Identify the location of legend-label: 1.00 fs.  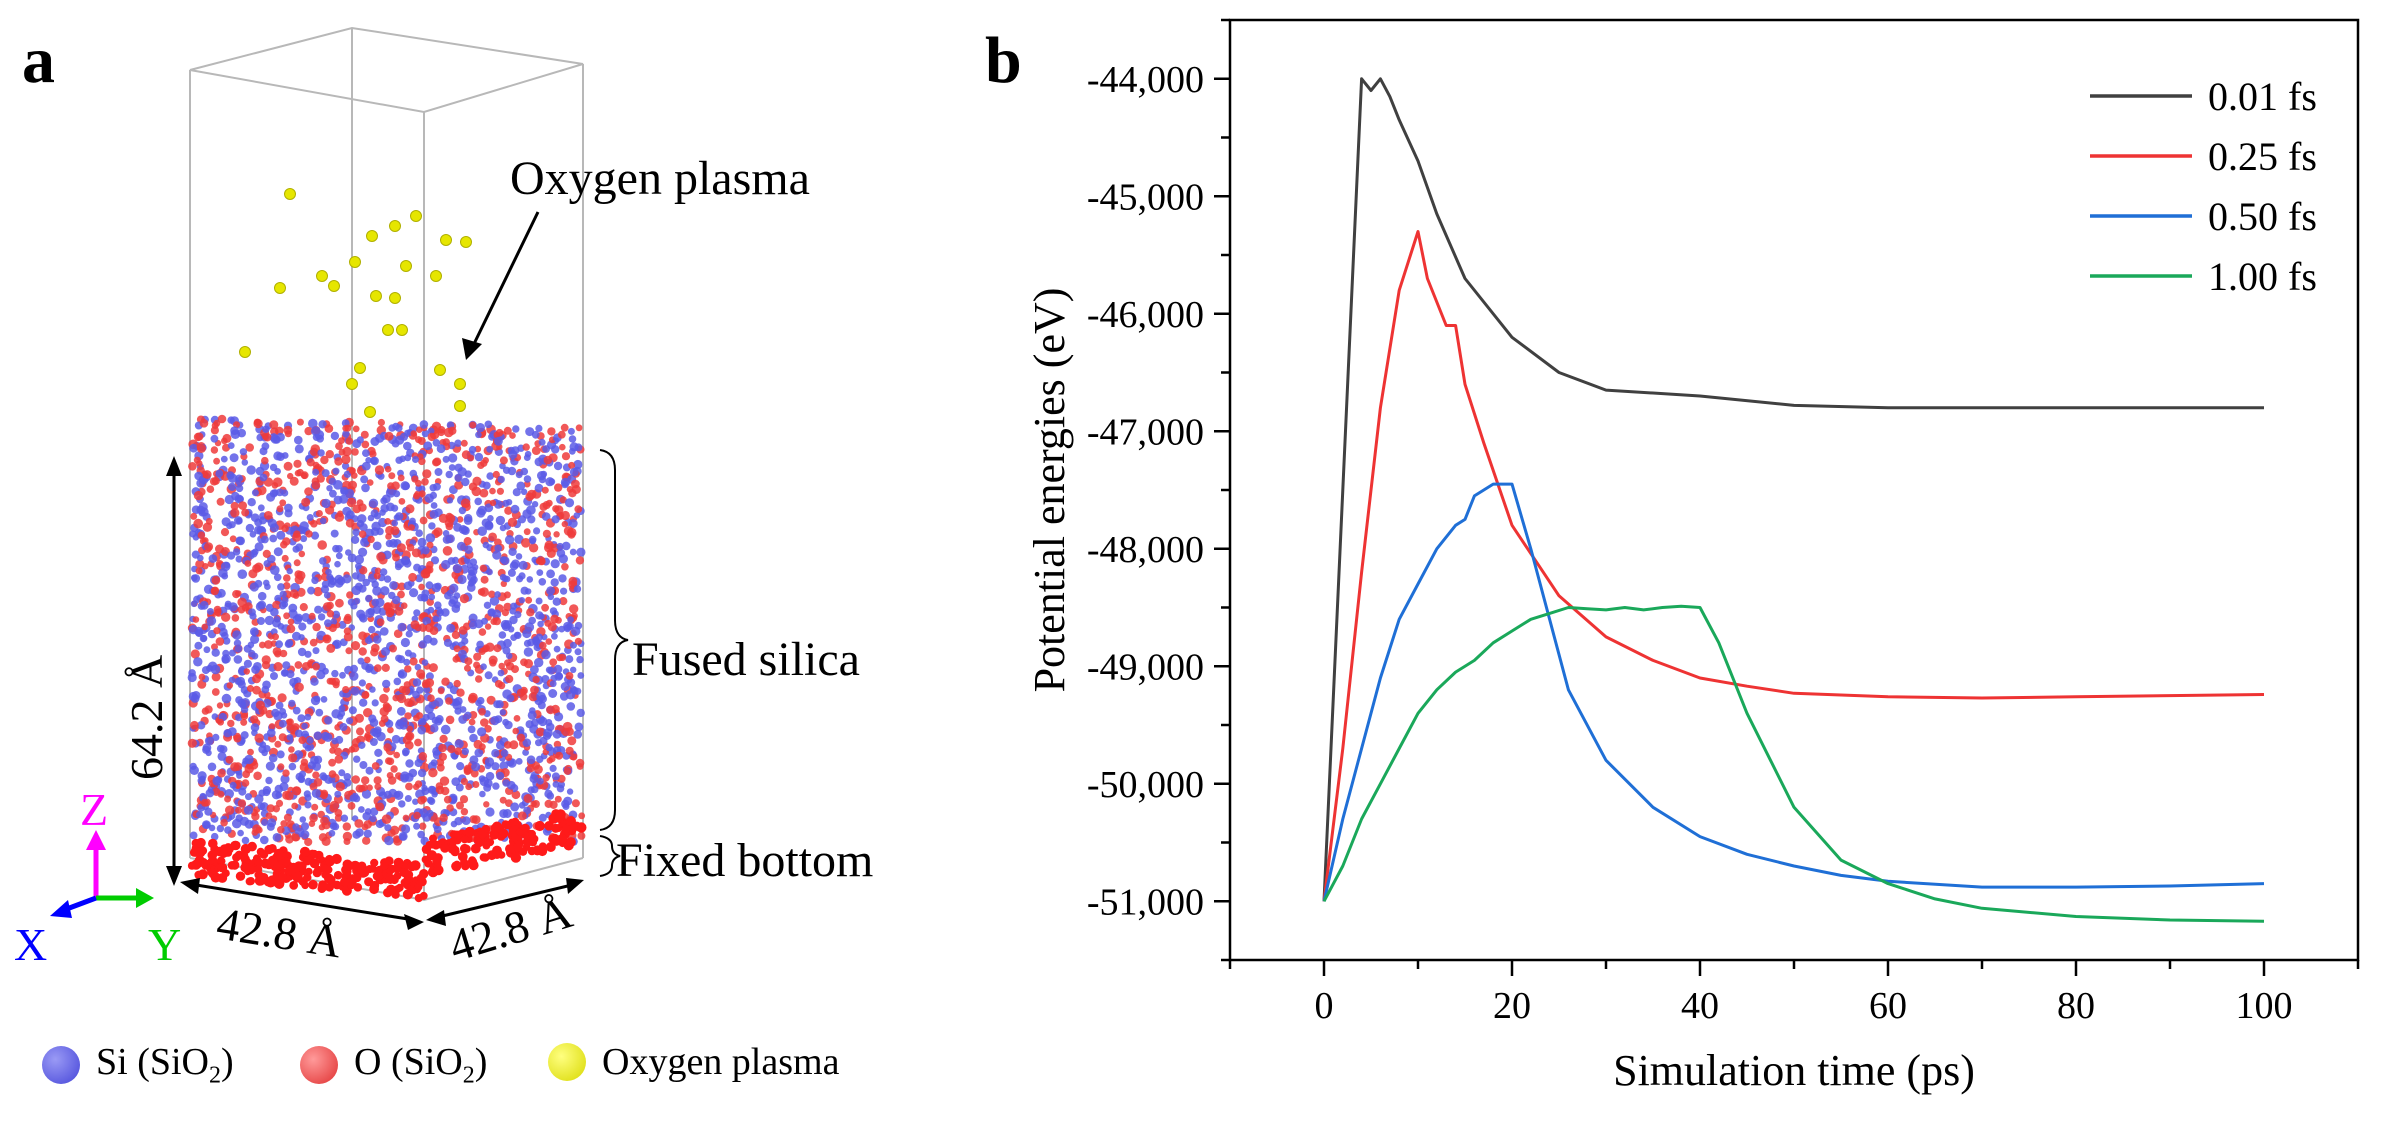
(2262, 276).